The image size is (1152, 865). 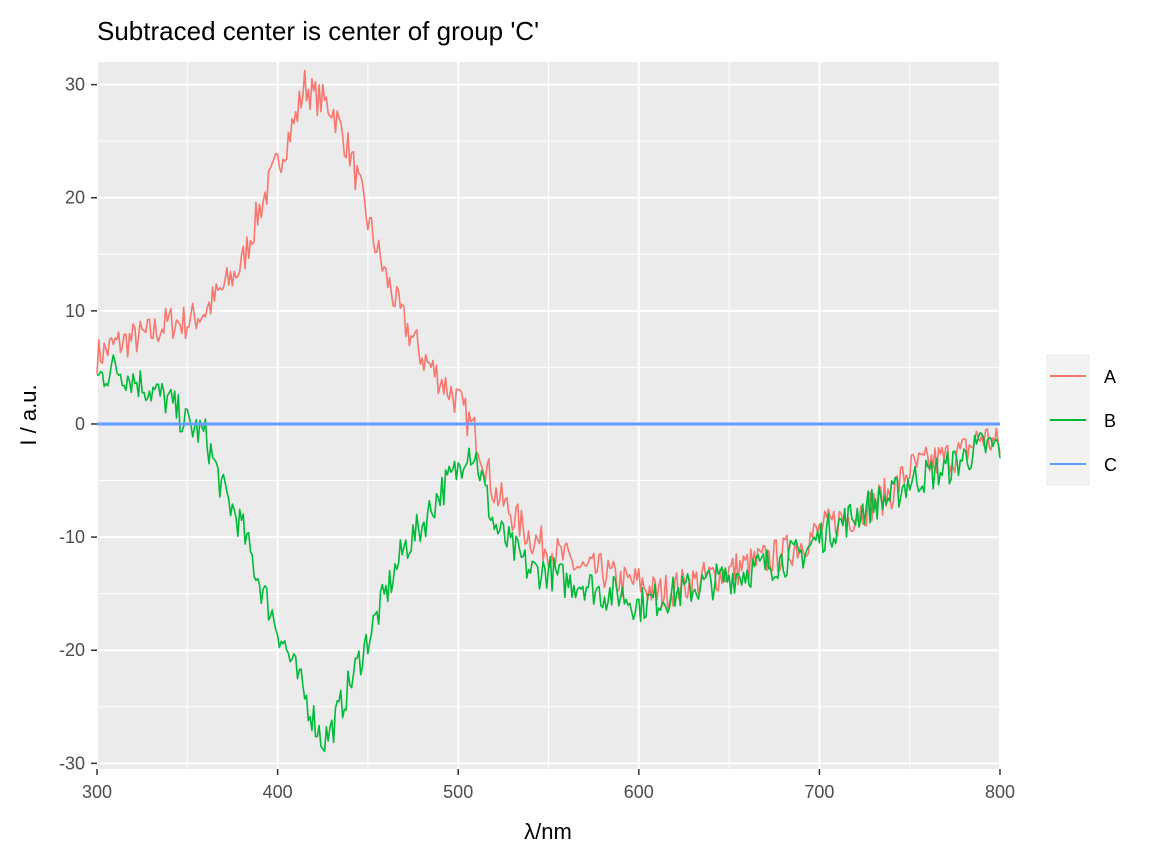 What do you see at coordinates (548, 831) in the screenshot?
I see `x-axis-title: λ/nm` at bounding box center [548, 831].